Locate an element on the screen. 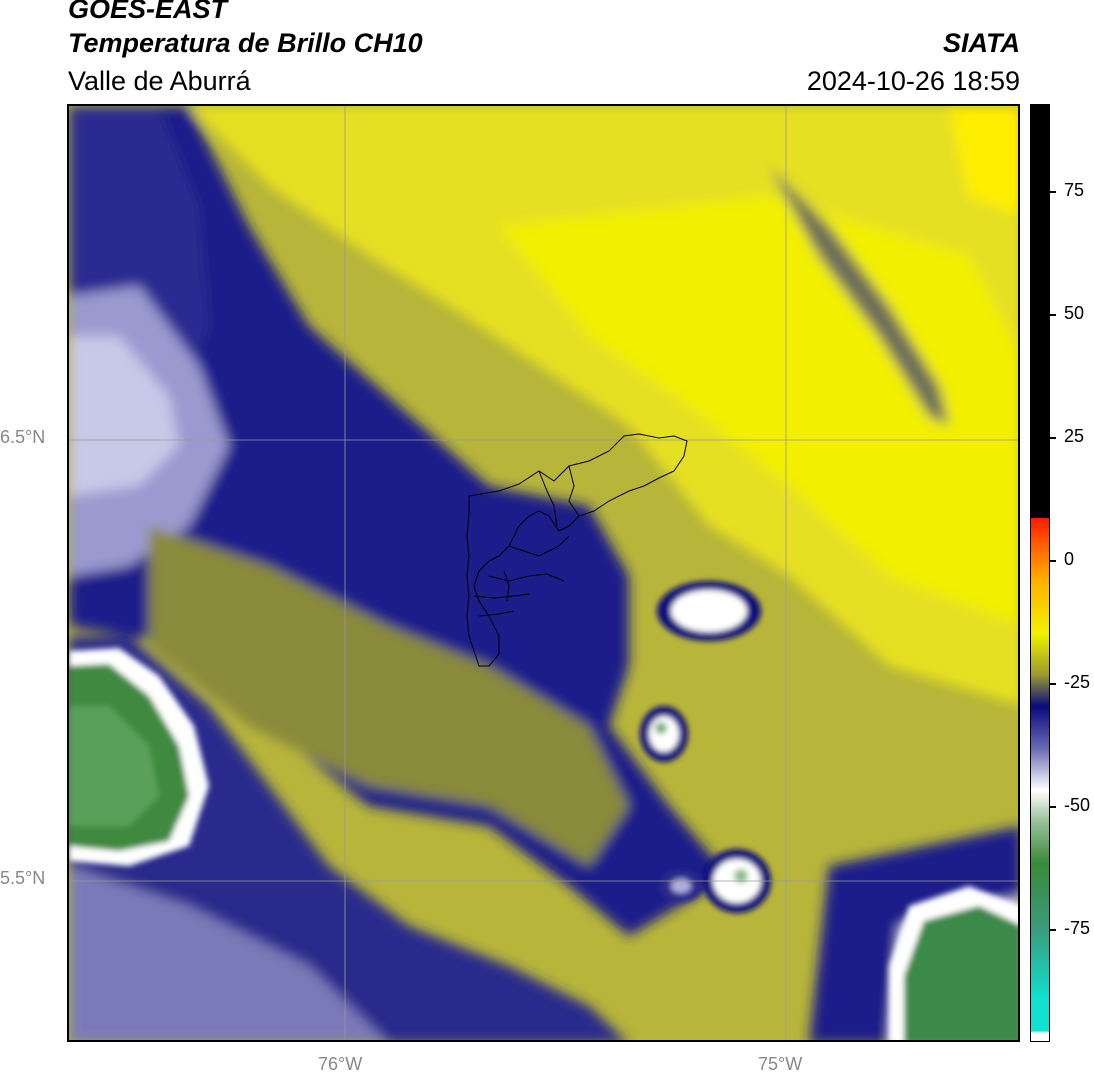  timestamp-label: 2024-10-26 18:59 is located at coordinates (913, 81).